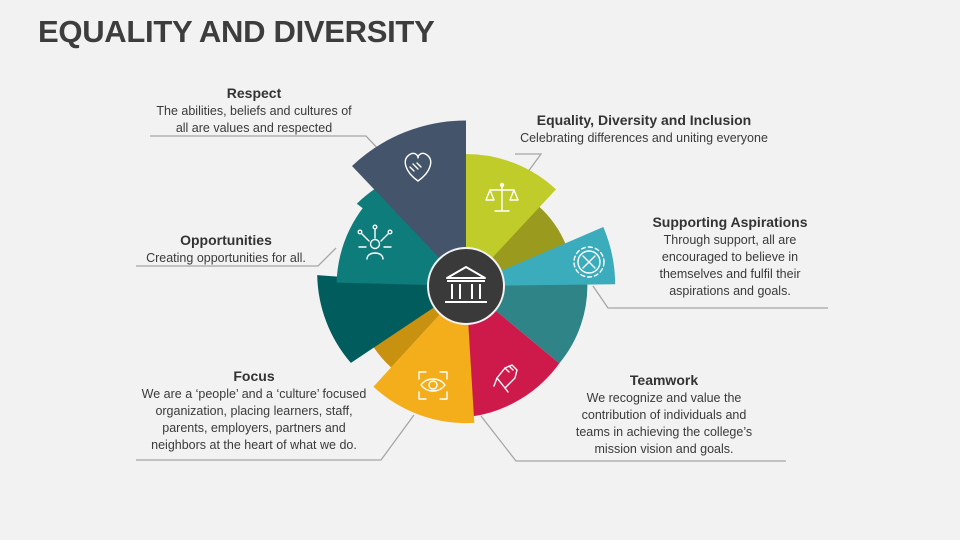 The width and height of the screenshot is (960, 540). I want to click on teamwork-heading: Teamwork, so click(664, 380).